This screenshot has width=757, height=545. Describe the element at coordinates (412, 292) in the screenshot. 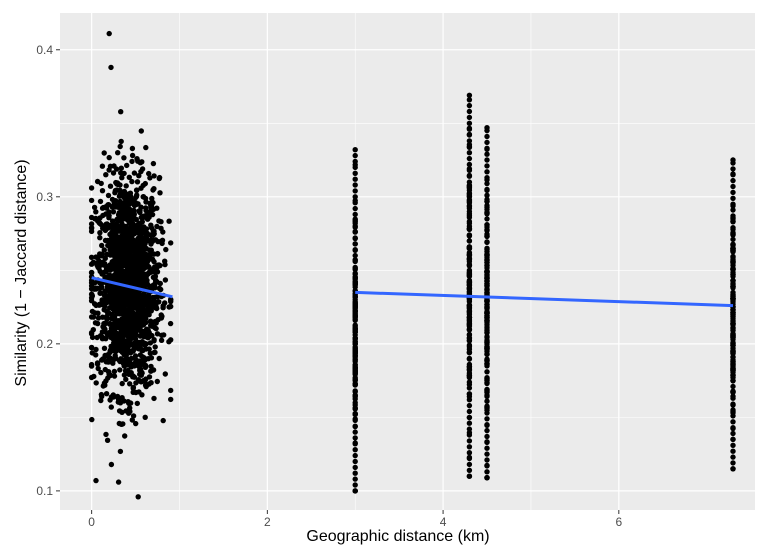

I see `trend-lines` at that location.